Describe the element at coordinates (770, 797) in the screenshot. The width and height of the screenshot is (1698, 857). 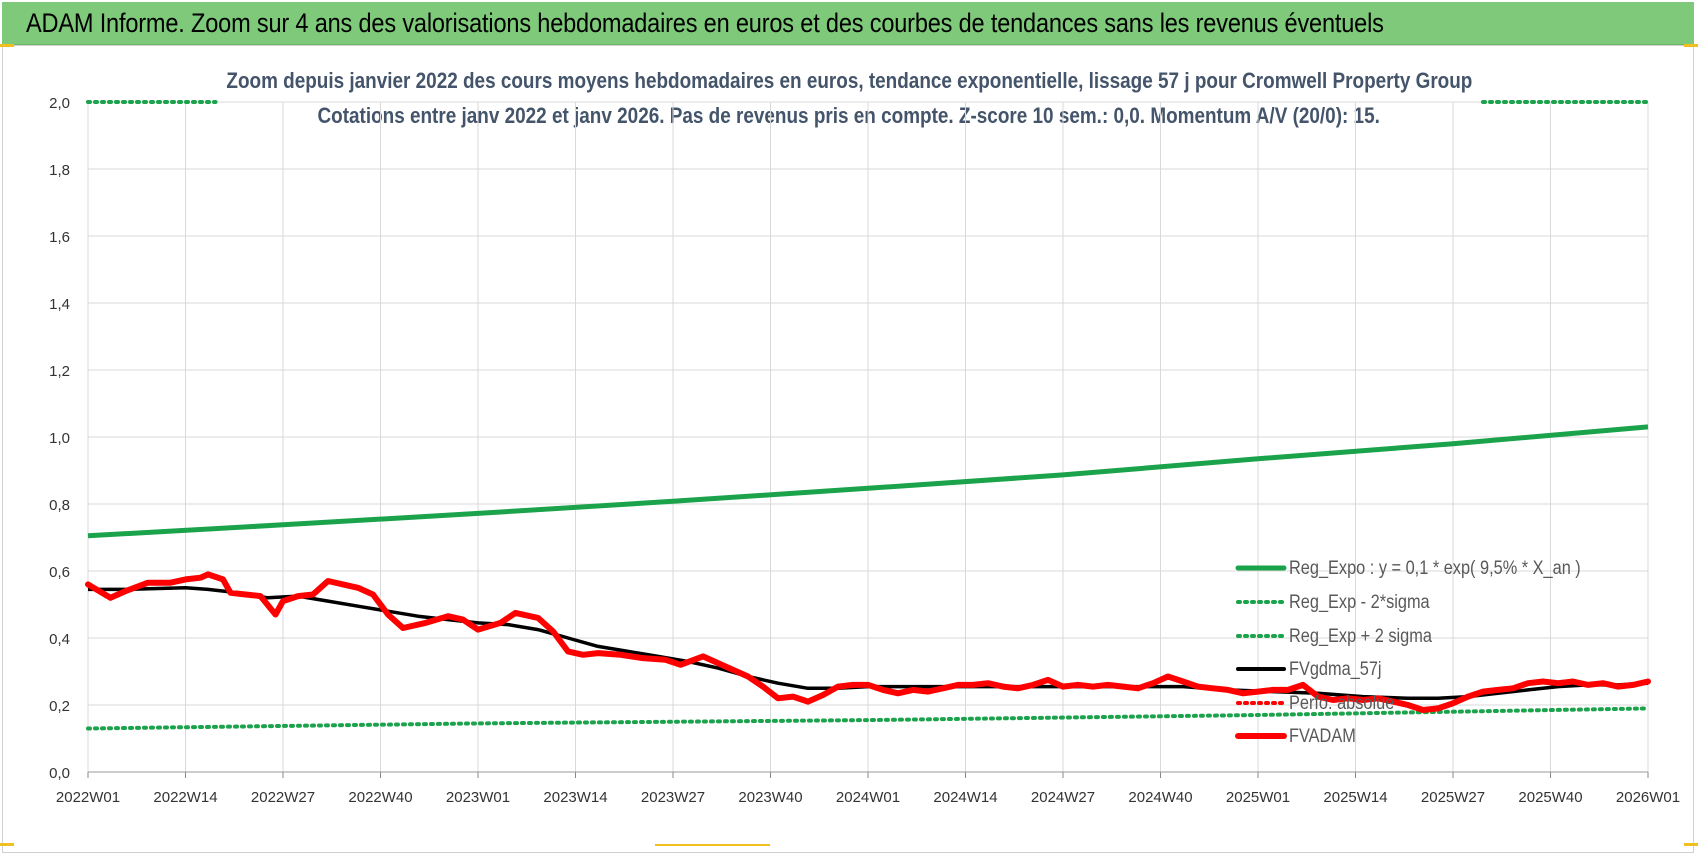
I see `x-tick-label: 2023W40` at that location.